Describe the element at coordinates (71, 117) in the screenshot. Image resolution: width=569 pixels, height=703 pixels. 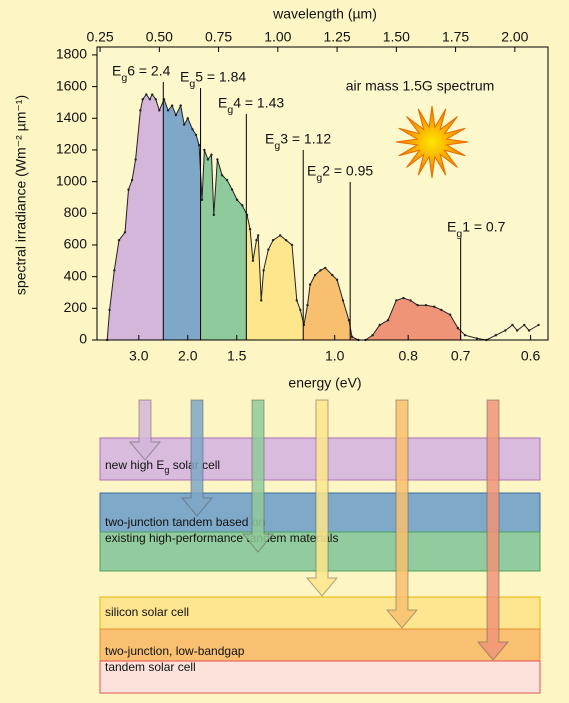
I see `y-tick-label: 1400` at that location.